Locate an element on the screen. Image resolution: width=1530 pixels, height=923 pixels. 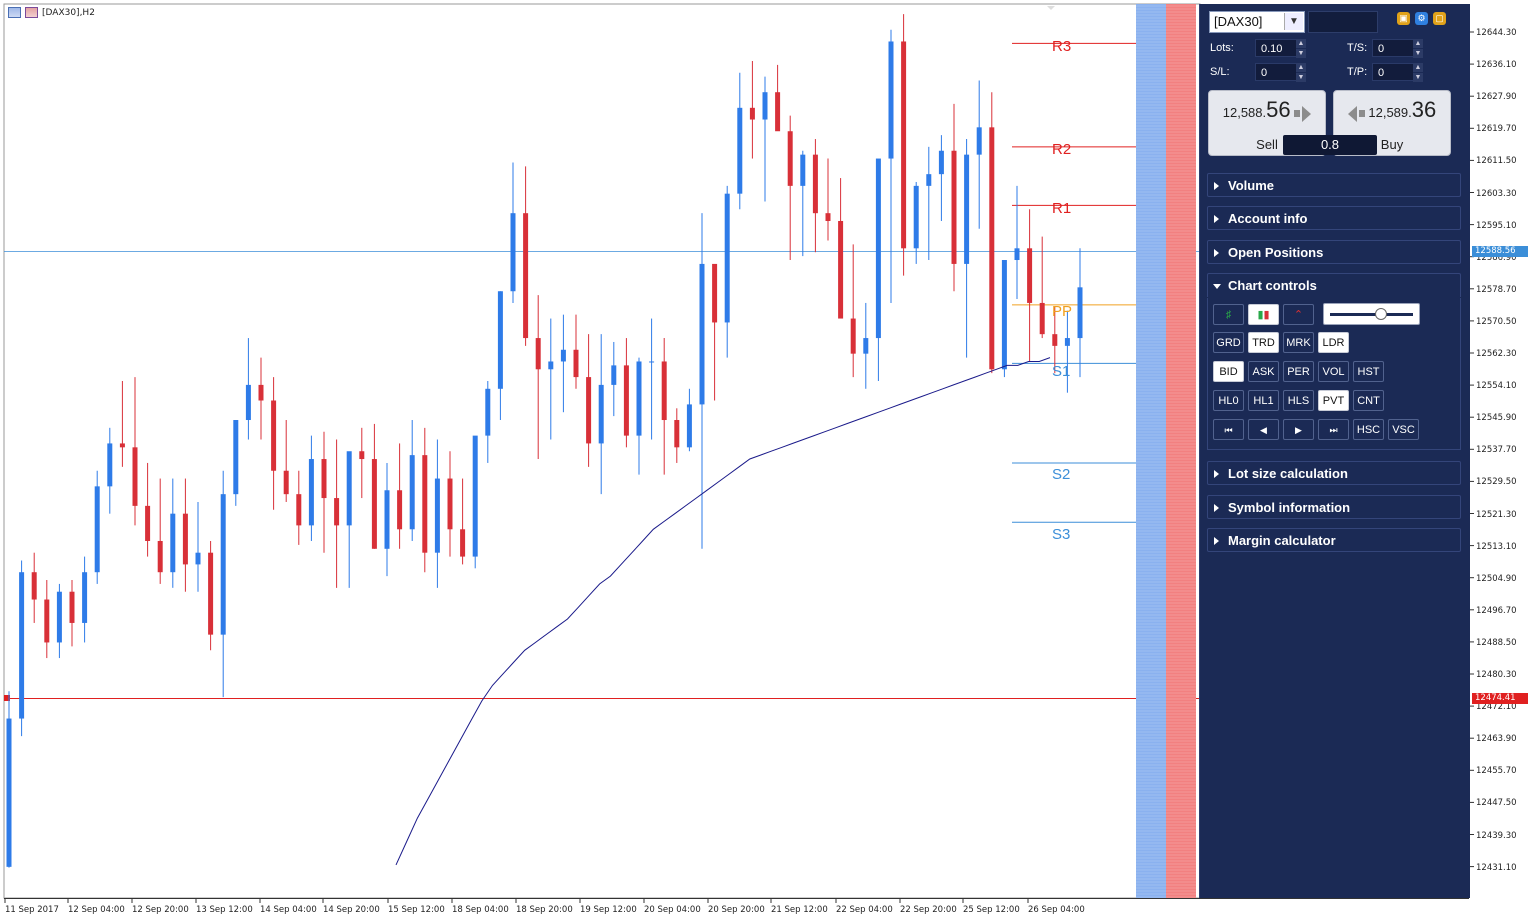
price-tick-label: 12496.70 is located at coordinates (1496, 610).